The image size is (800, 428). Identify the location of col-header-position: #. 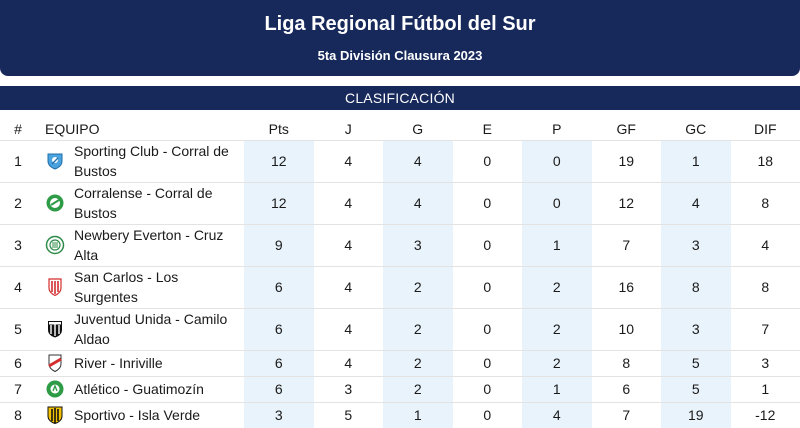
(18, 128).